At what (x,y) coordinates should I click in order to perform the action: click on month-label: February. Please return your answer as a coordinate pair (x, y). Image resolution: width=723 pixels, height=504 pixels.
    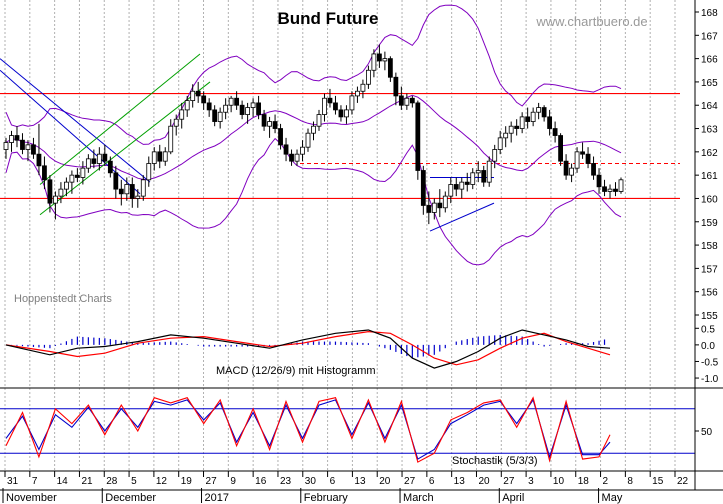
    Looking at the image, I should click on (326, 498).